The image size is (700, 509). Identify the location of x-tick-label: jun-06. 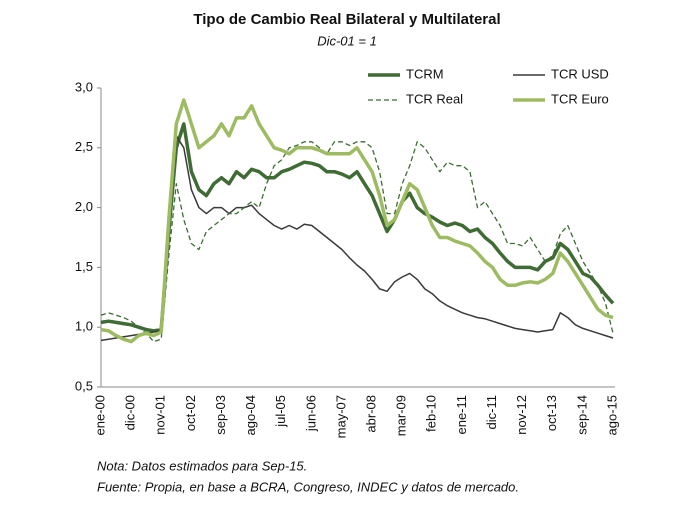
(310, 413).